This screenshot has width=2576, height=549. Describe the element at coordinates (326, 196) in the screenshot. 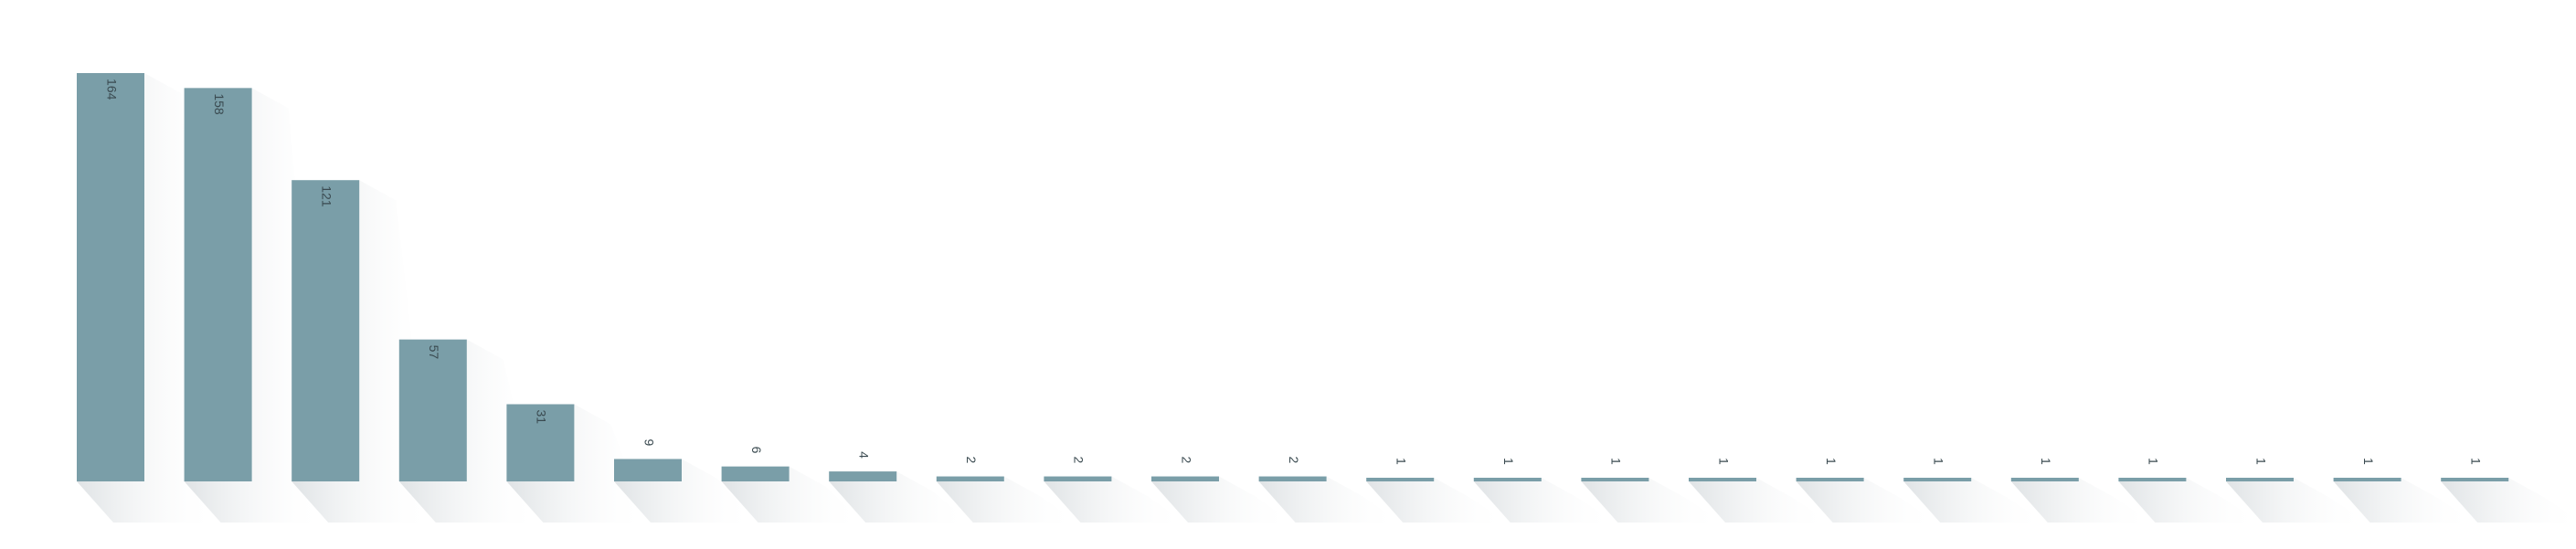

I see `value-label: 121` at that location.